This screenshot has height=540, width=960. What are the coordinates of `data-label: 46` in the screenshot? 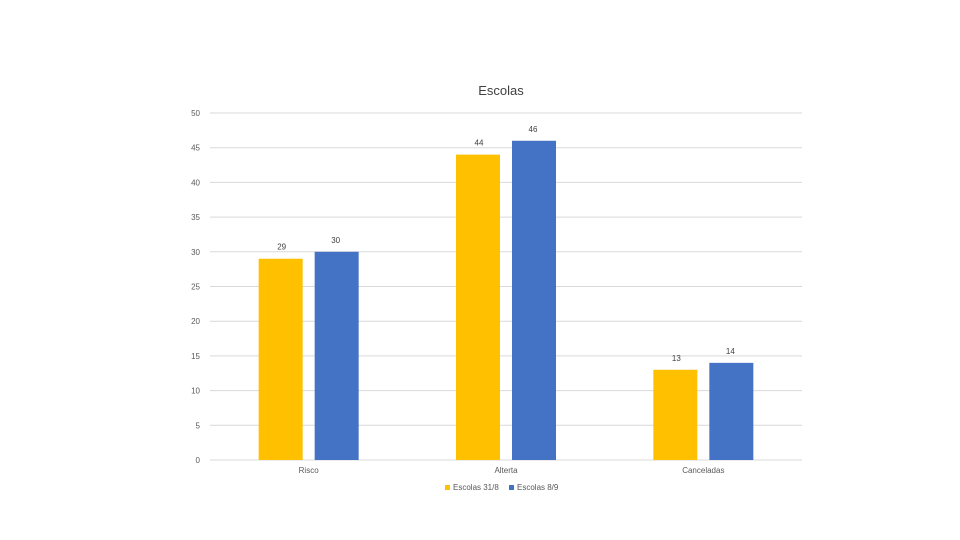 It's located at (533, 129).